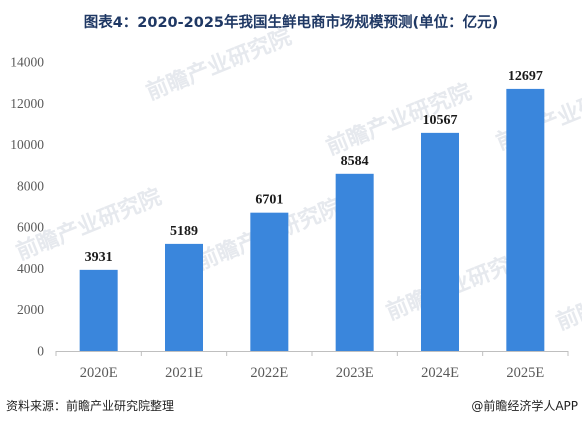  I want to click on x-axis: 2020E 2021E 2022E 2023E 2024E 2025E, so click(312, 366).